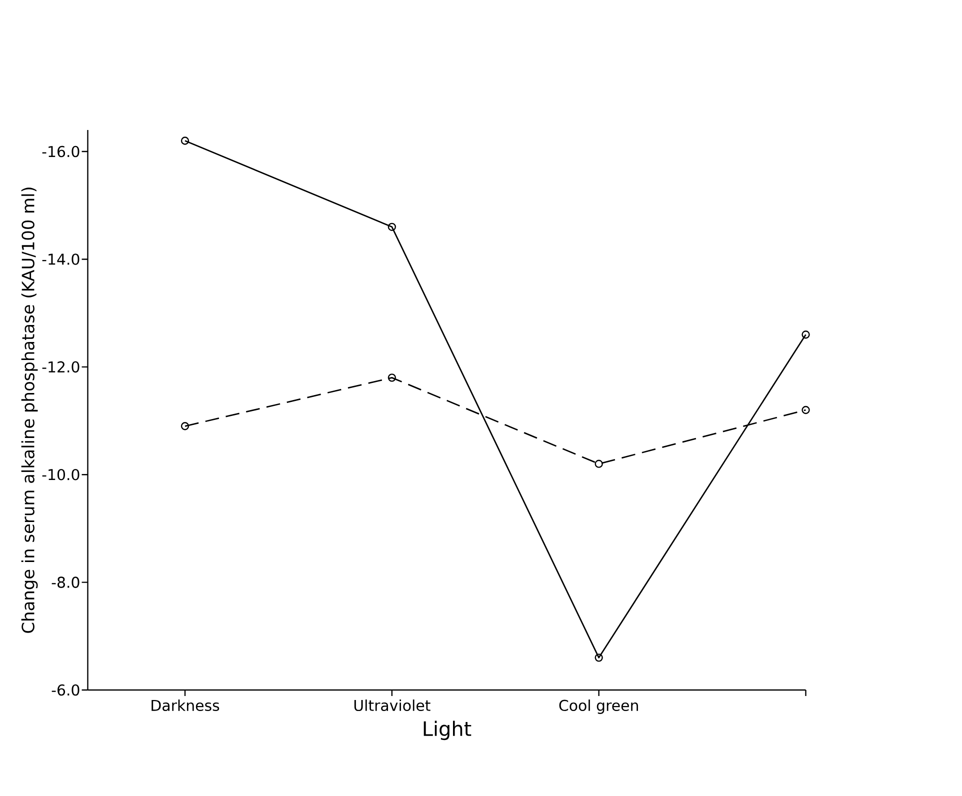 This screenshot has height=796, width=962. Describe the element at coordinates (66, 582) in the screenshot. I see `y-tick-label: -8.0` at that location.